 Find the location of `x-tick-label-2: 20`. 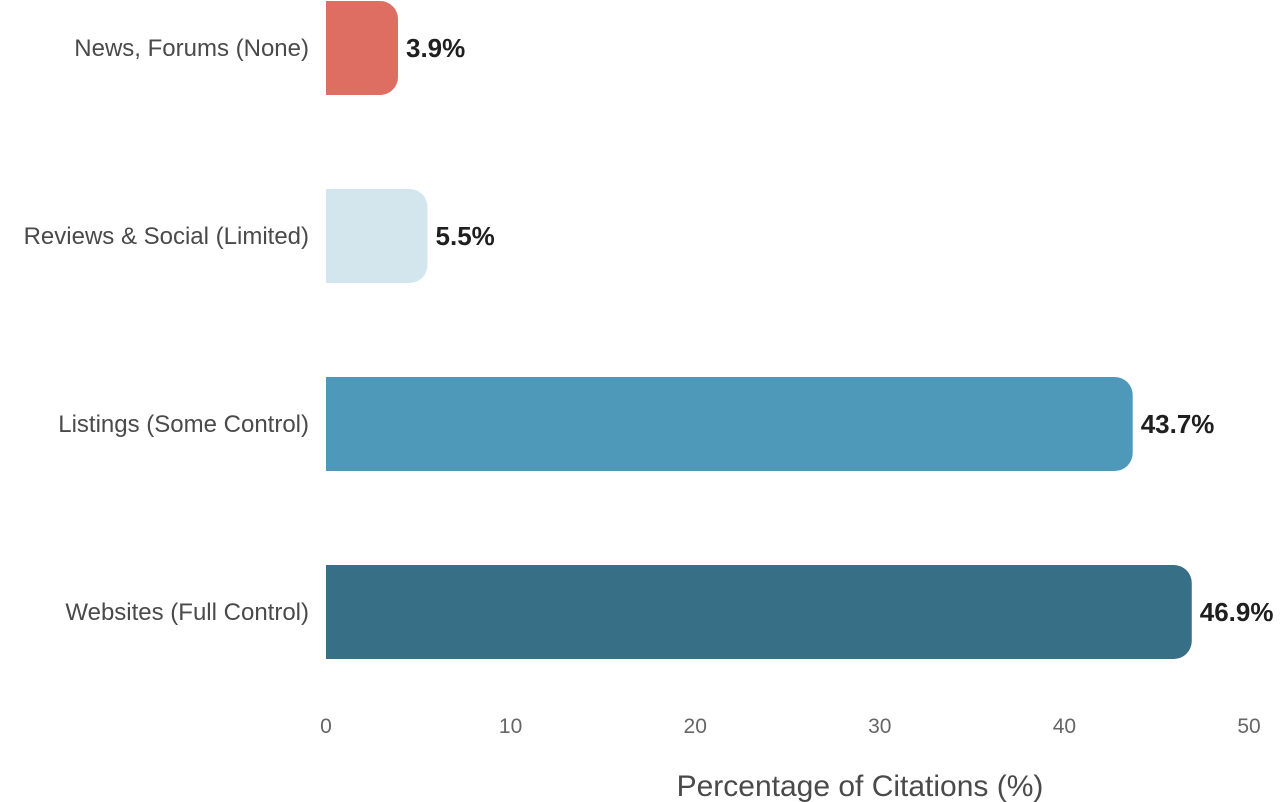

x-tick-label-2: 20 is located at coordinates (695, 726).